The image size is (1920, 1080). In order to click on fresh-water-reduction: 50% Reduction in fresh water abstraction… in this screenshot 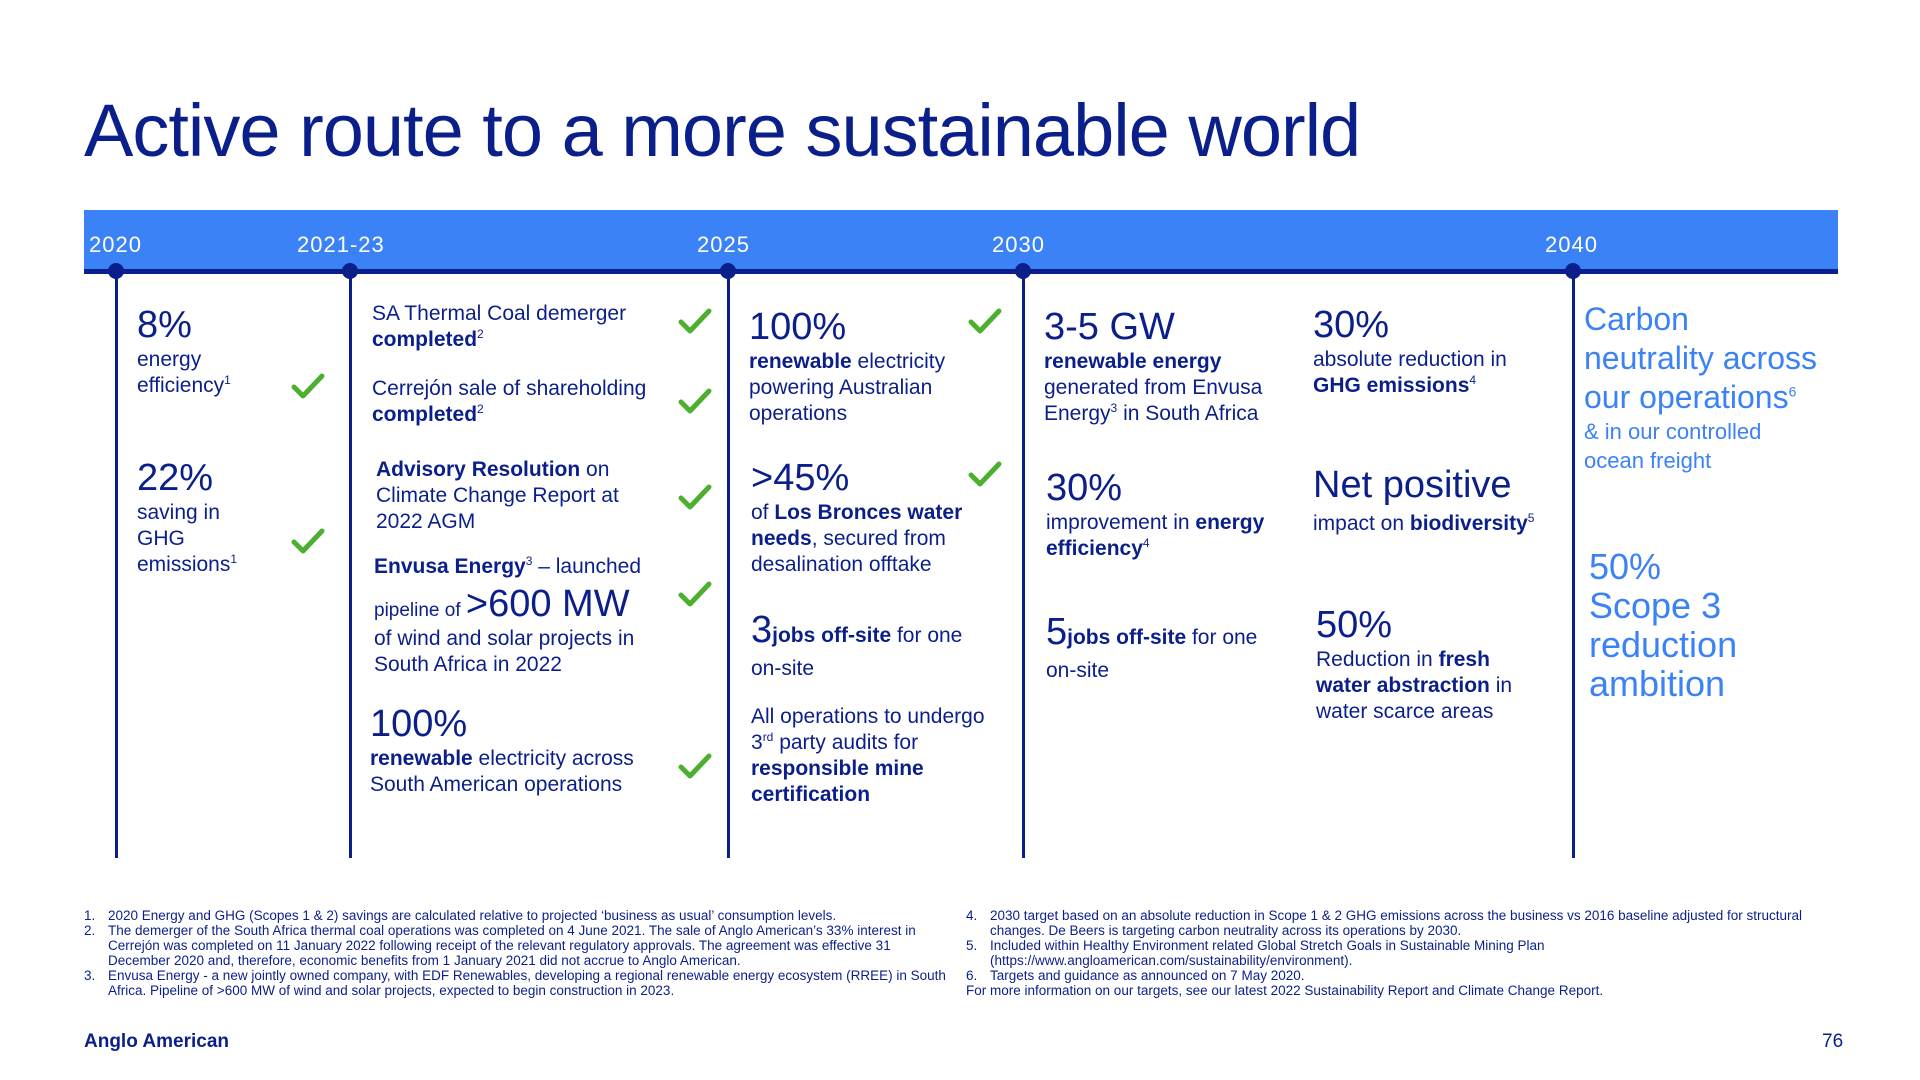, I will do `click(1414, 663)`.